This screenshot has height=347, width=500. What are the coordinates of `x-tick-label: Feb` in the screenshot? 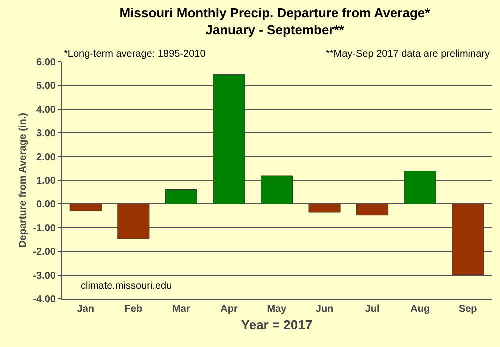 It's located at (133, 309).